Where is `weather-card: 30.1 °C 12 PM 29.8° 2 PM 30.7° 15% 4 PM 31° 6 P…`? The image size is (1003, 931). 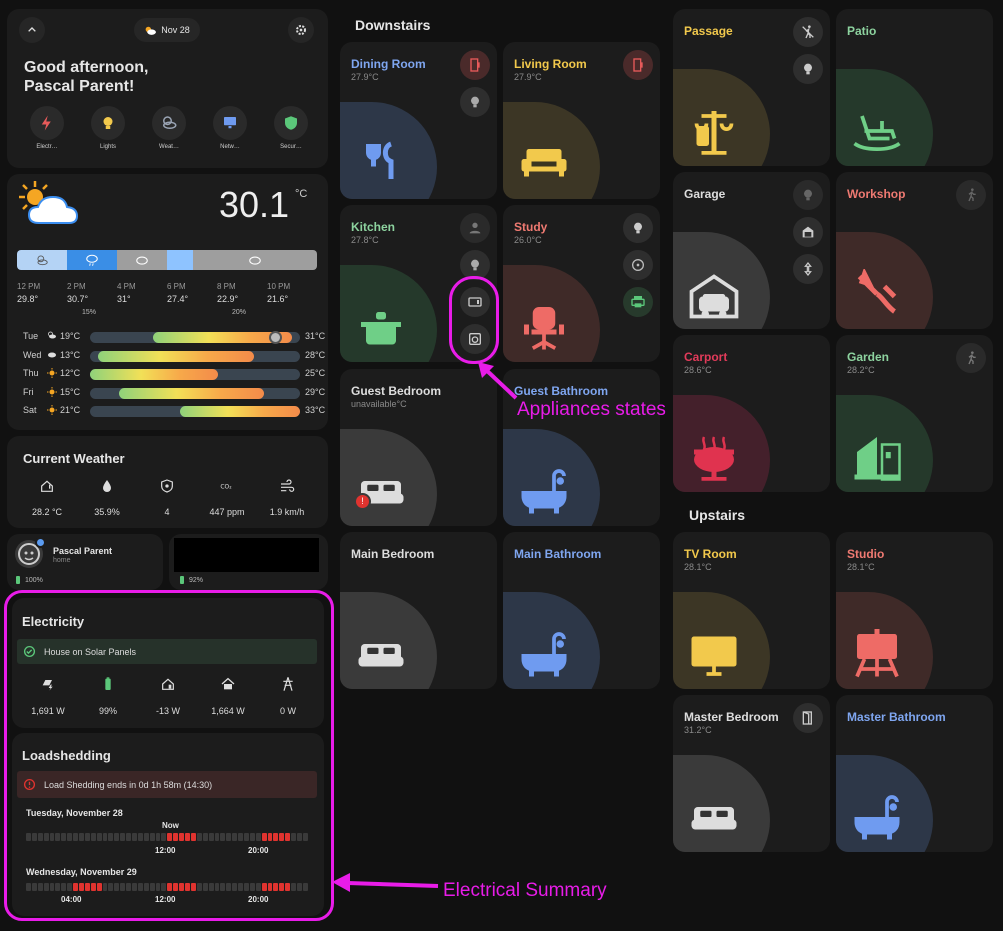 weather-card: 30.1 °C 12 PM 29.8° 2 PM 30.7° 15% 4 PM 31° 6 P… is located at coordinates (167, 302).